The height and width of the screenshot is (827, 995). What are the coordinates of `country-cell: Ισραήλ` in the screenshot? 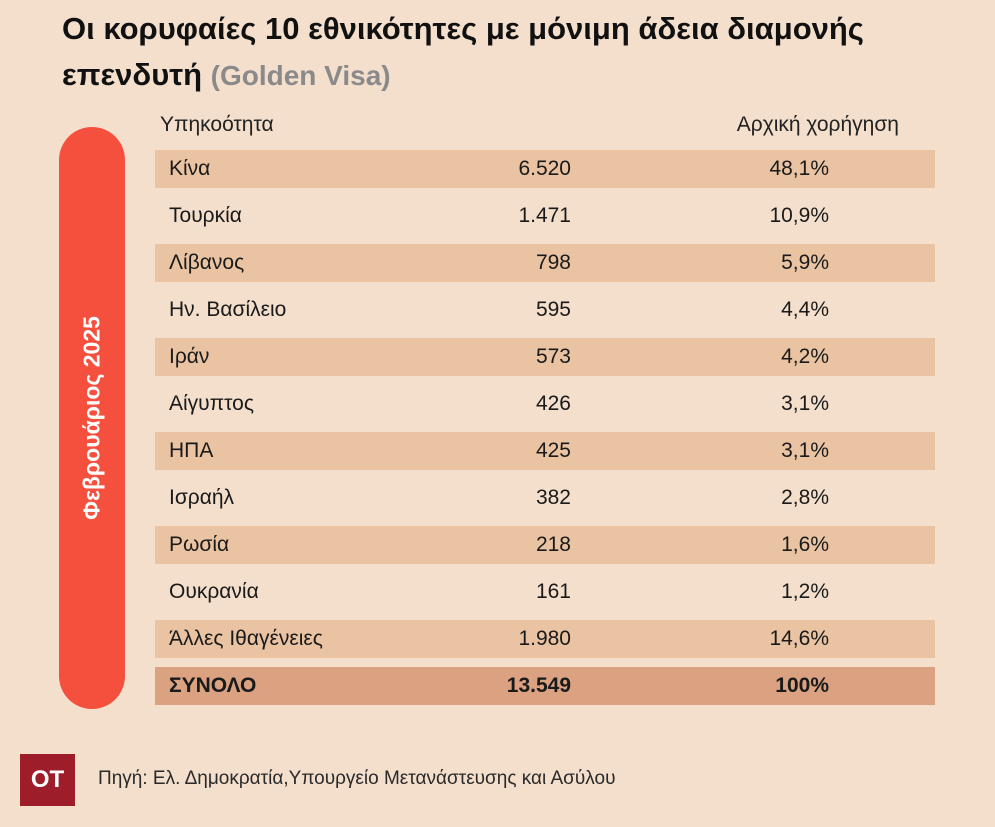 It's located at (202, 497).